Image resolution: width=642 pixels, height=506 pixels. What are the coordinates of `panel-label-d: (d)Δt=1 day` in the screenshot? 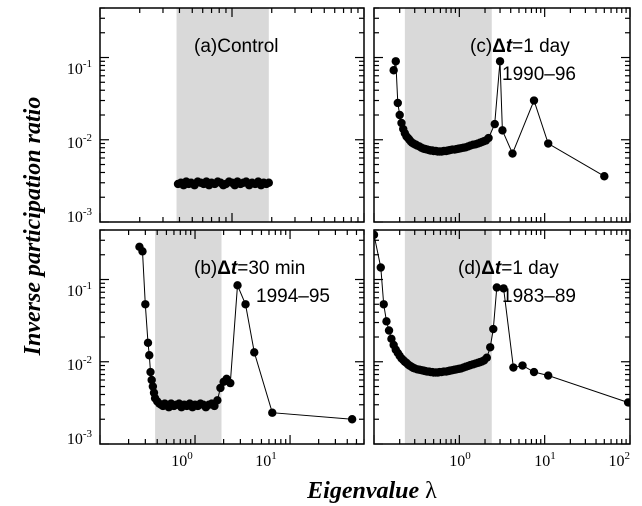 It's located at (508, 268).